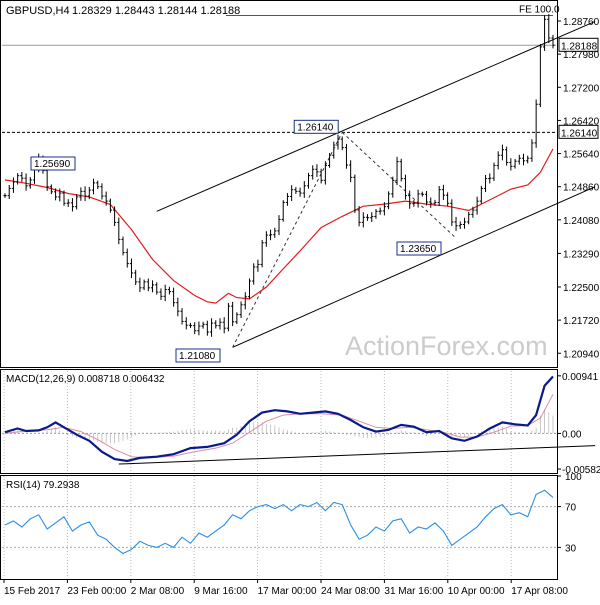 The height and width of the screenshot is (605, 600). I want to click on price-tick-label: 1.26420, so click(581, 121).